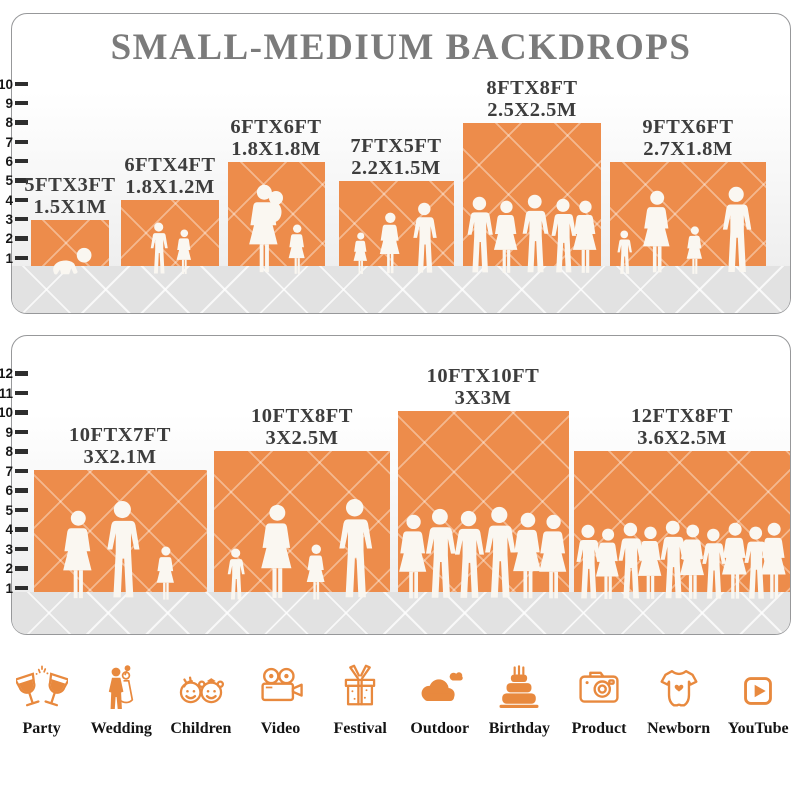  I want to click on camera-icon, so click(599, 685).